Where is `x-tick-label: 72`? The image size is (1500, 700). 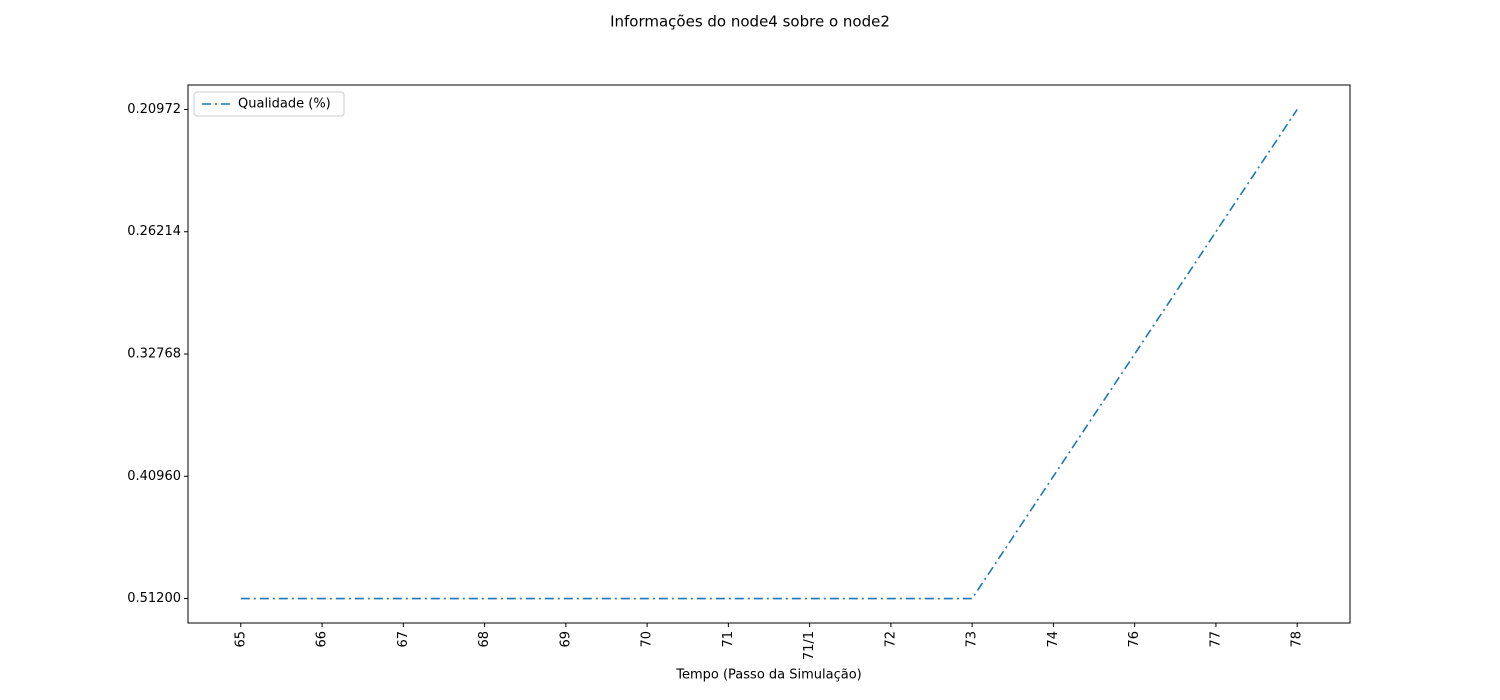
x-tick-label: 72 is located at coordinates (890, 639).